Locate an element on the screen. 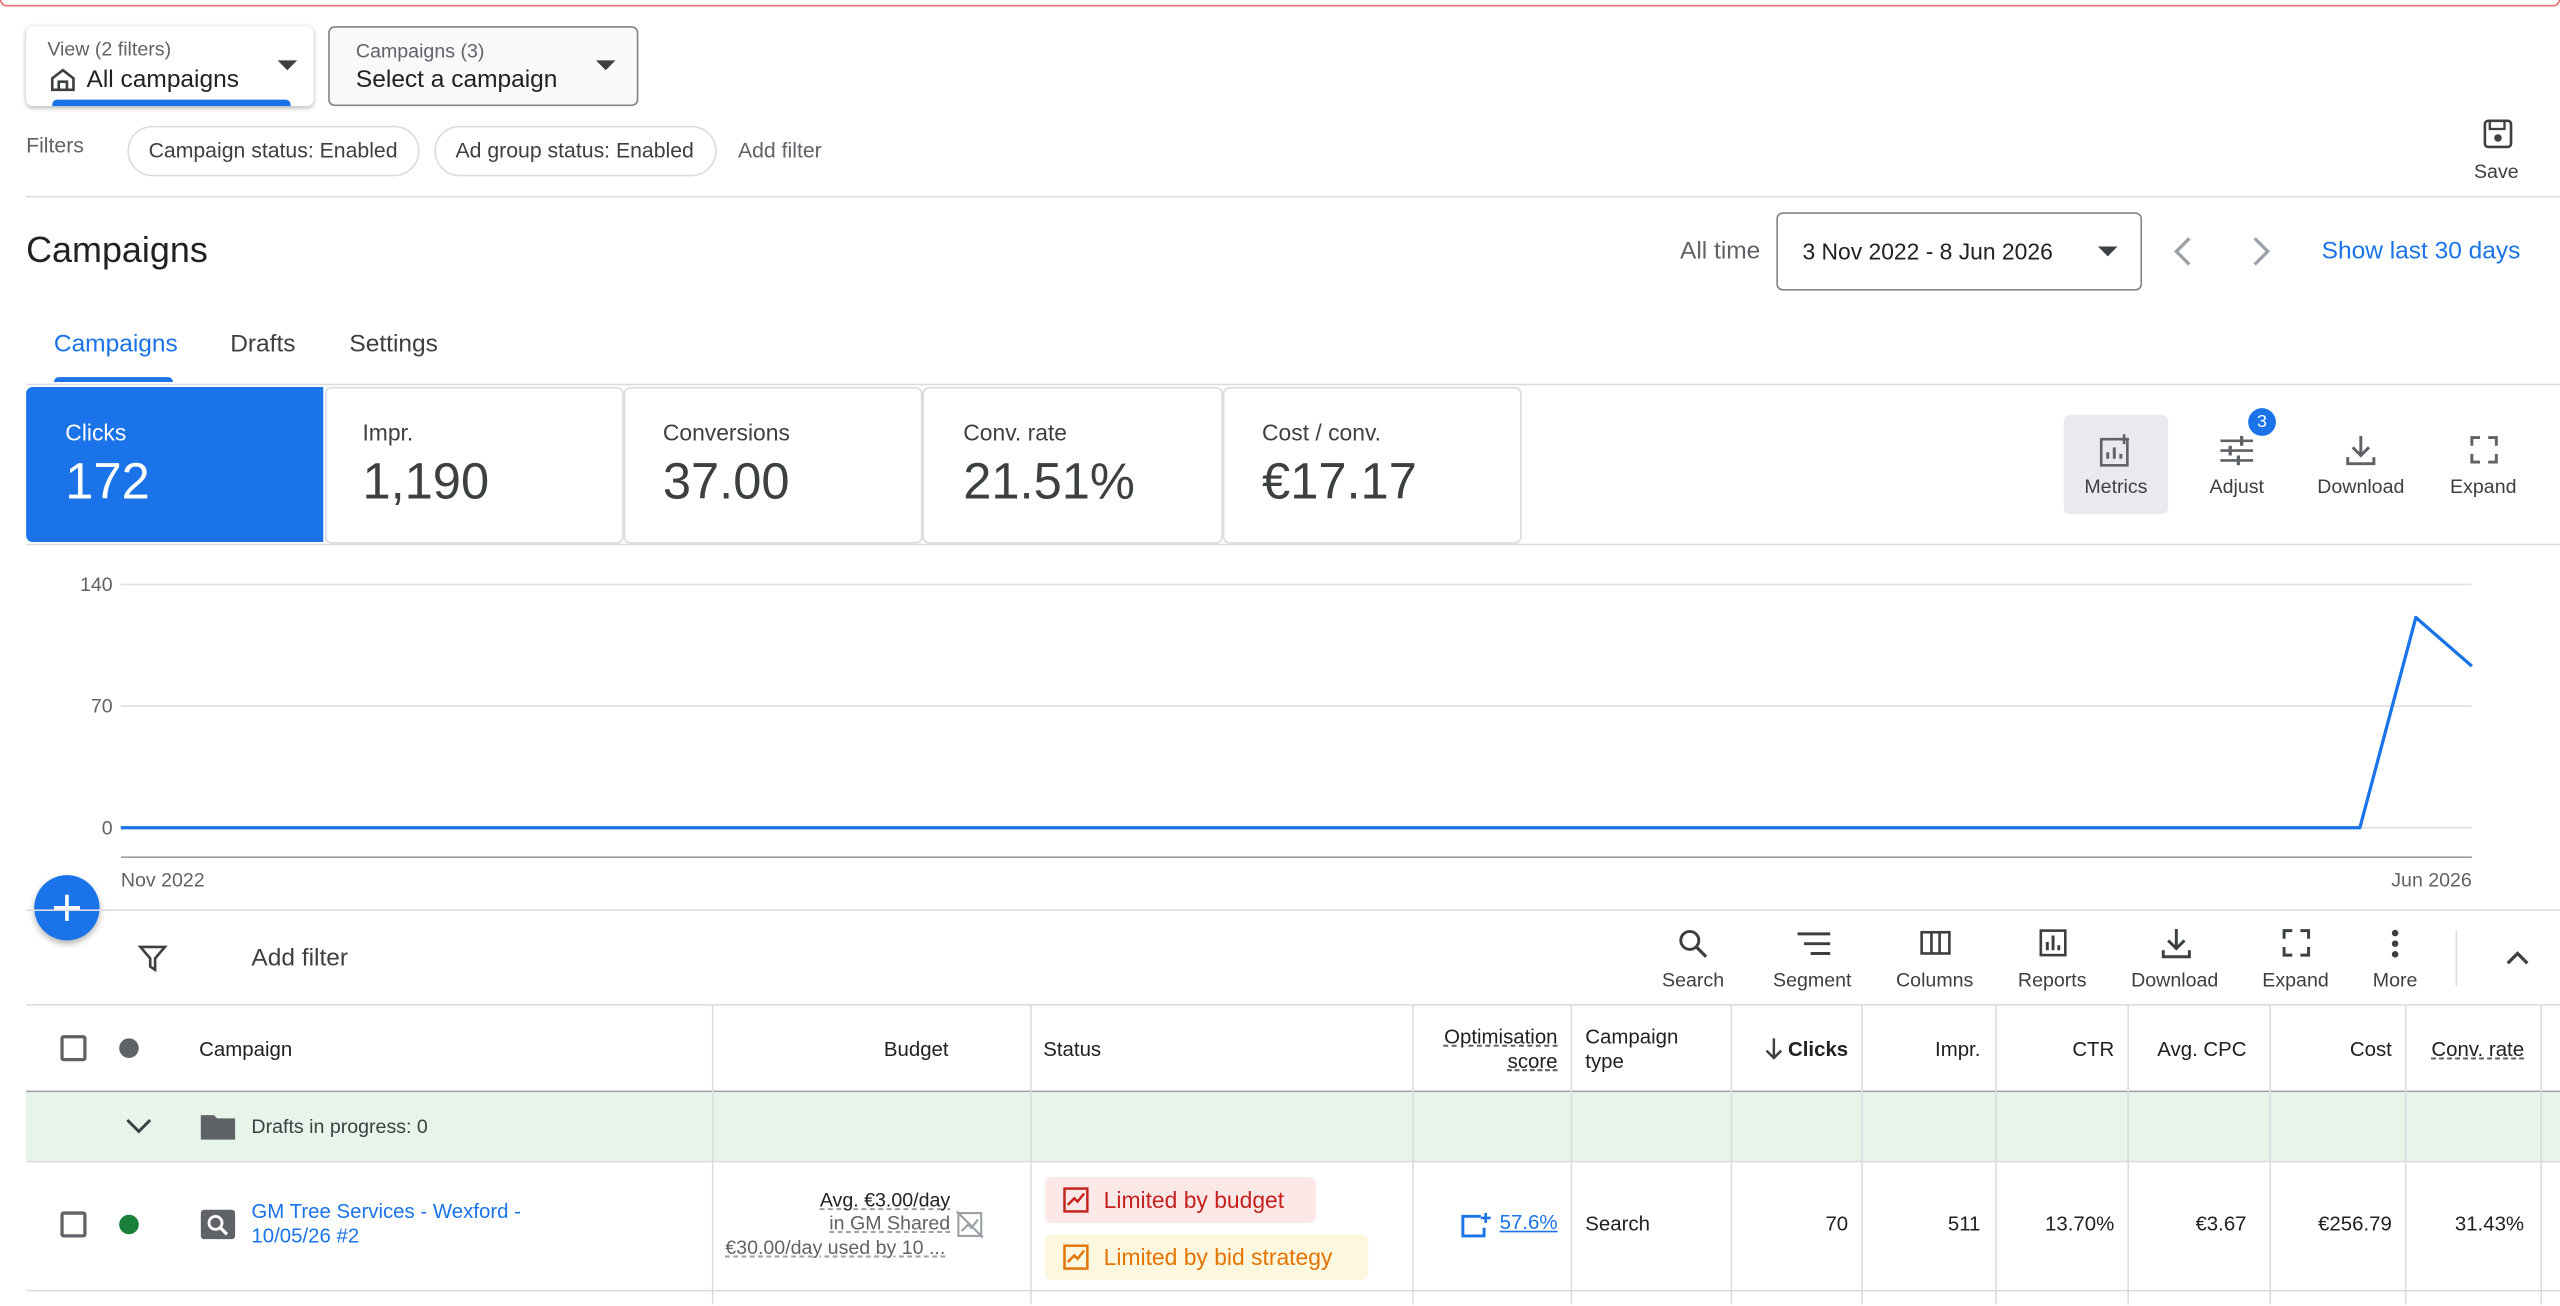  column-header: Budget is located at coordinates (916, 1049).